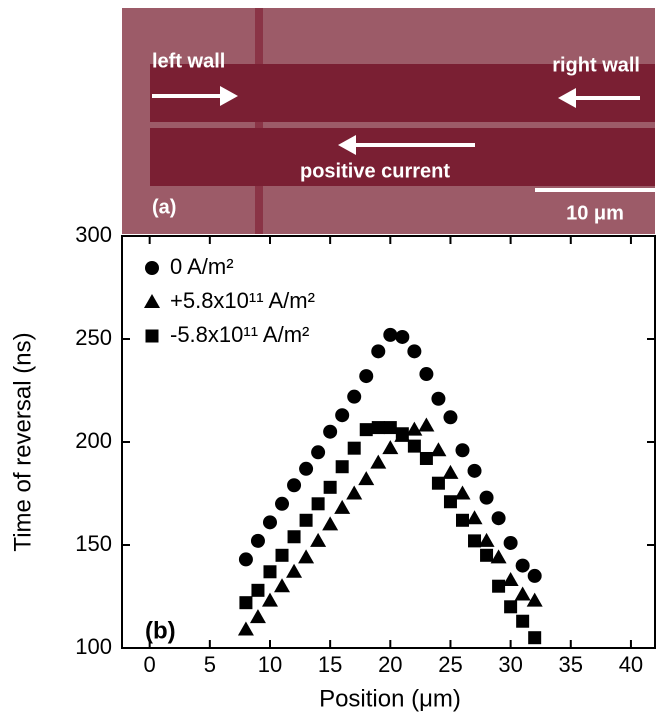 The height and width of the screenshot is (721, 661). What do you see at coordinates (571, 664) in the screenshot?
I see `x-tick-label: 35` at bounding box center [571, 664].